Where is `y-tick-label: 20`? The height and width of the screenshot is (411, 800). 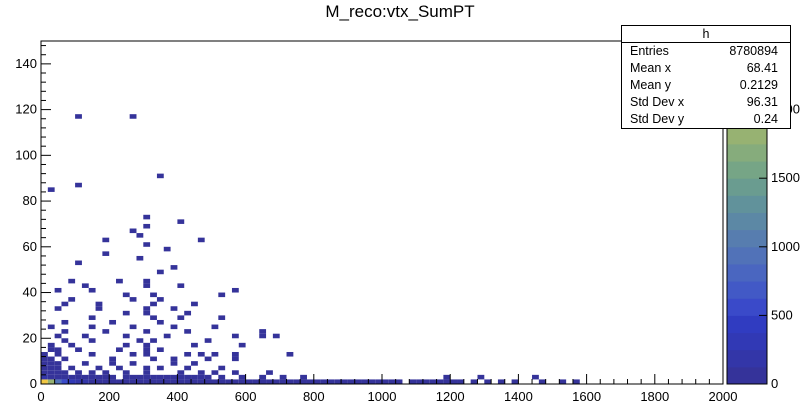 y-tick-label: 20 is located at coordinates (30, 337).